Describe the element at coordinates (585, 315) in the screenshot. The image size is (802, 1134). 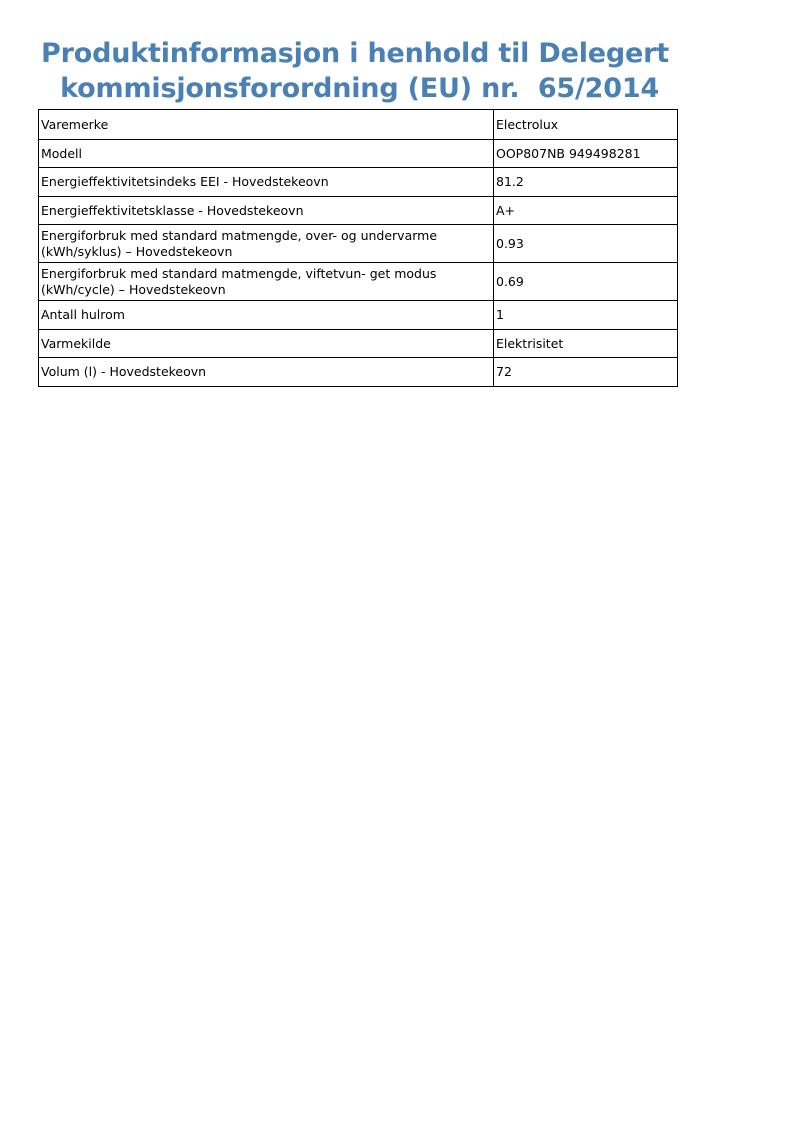
I see `row-value: 1` at that location.